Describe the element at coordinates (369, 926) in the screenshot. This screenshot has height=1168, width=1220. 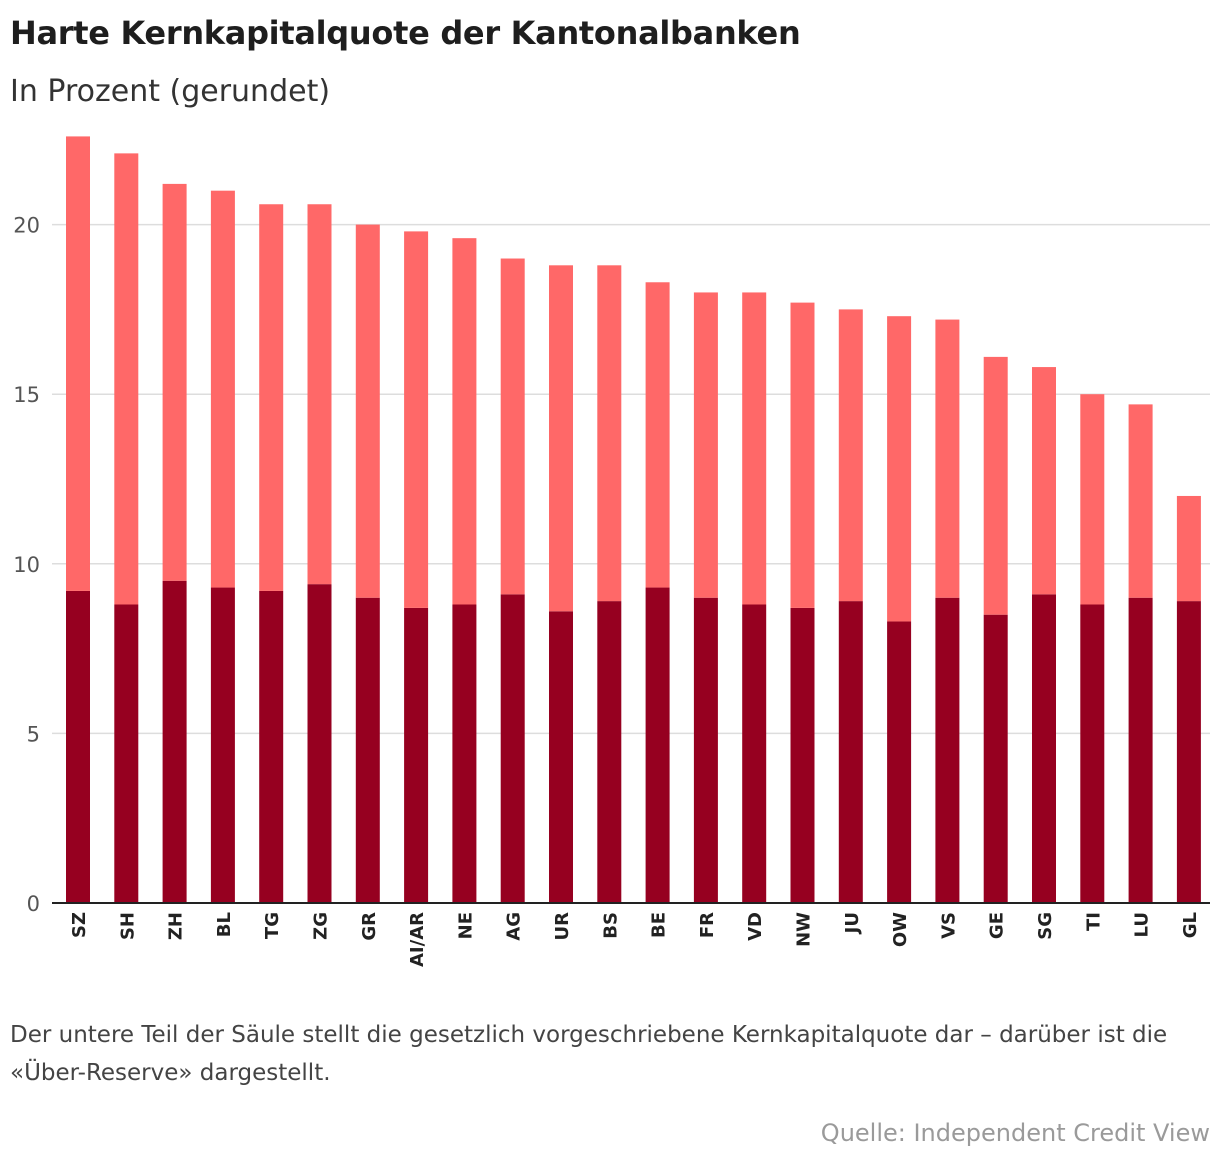
I see `x-tick-label: GR` at that location.